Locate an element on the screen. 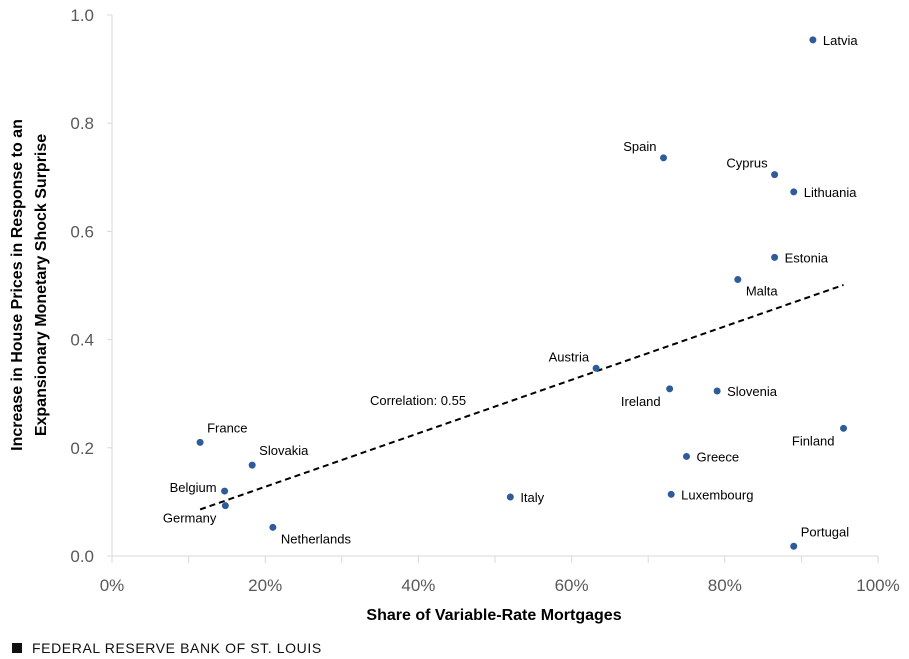 The height and width of the screenshot is (659, 909). y-tick-label: 0.0 is located at coordinates (82, 556).